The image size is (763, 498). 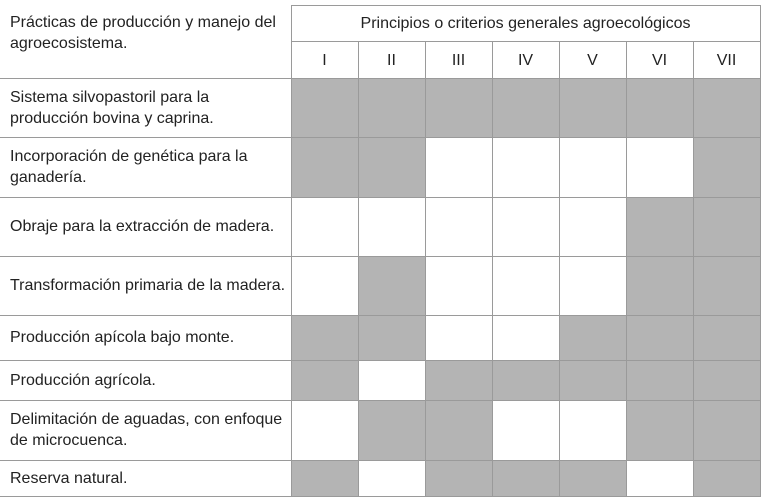 What do you see at coordinates (324, 60) in the screenshot?
I see `column-header: I` at bounding box center [324, 60].